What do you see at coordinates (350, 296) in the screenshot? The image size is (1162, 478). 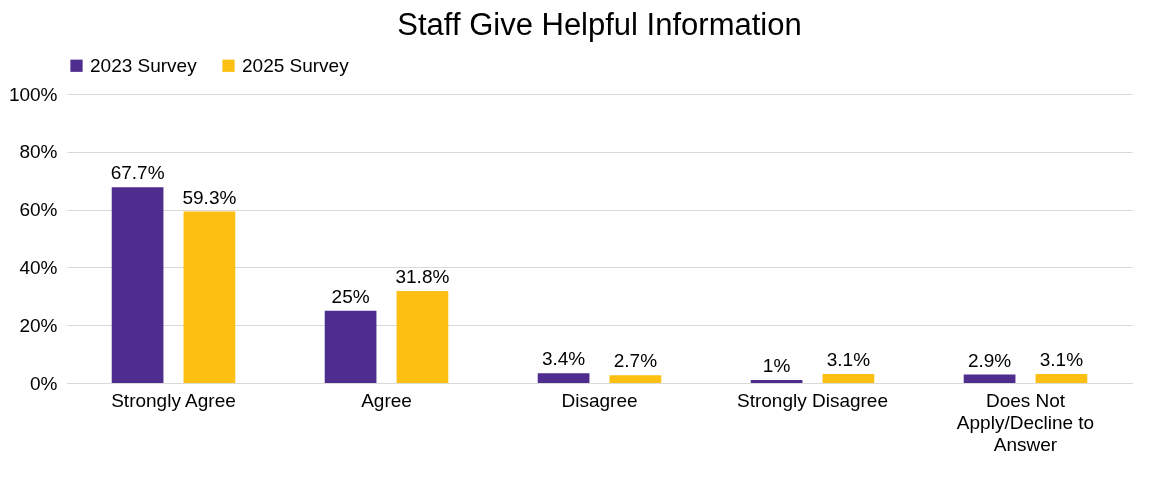 I see `data-label: 25%` at bounding box center [350, 296].